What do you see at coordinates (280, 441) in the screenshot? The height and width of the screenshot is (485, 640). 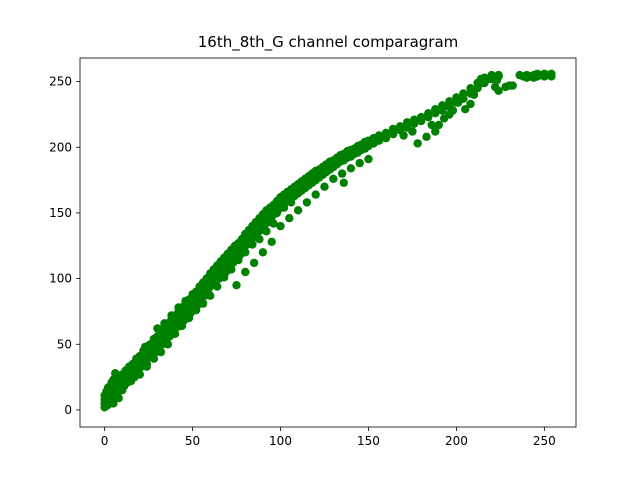 I see `x-tick-label: 100` at bounding box center [280, 441].